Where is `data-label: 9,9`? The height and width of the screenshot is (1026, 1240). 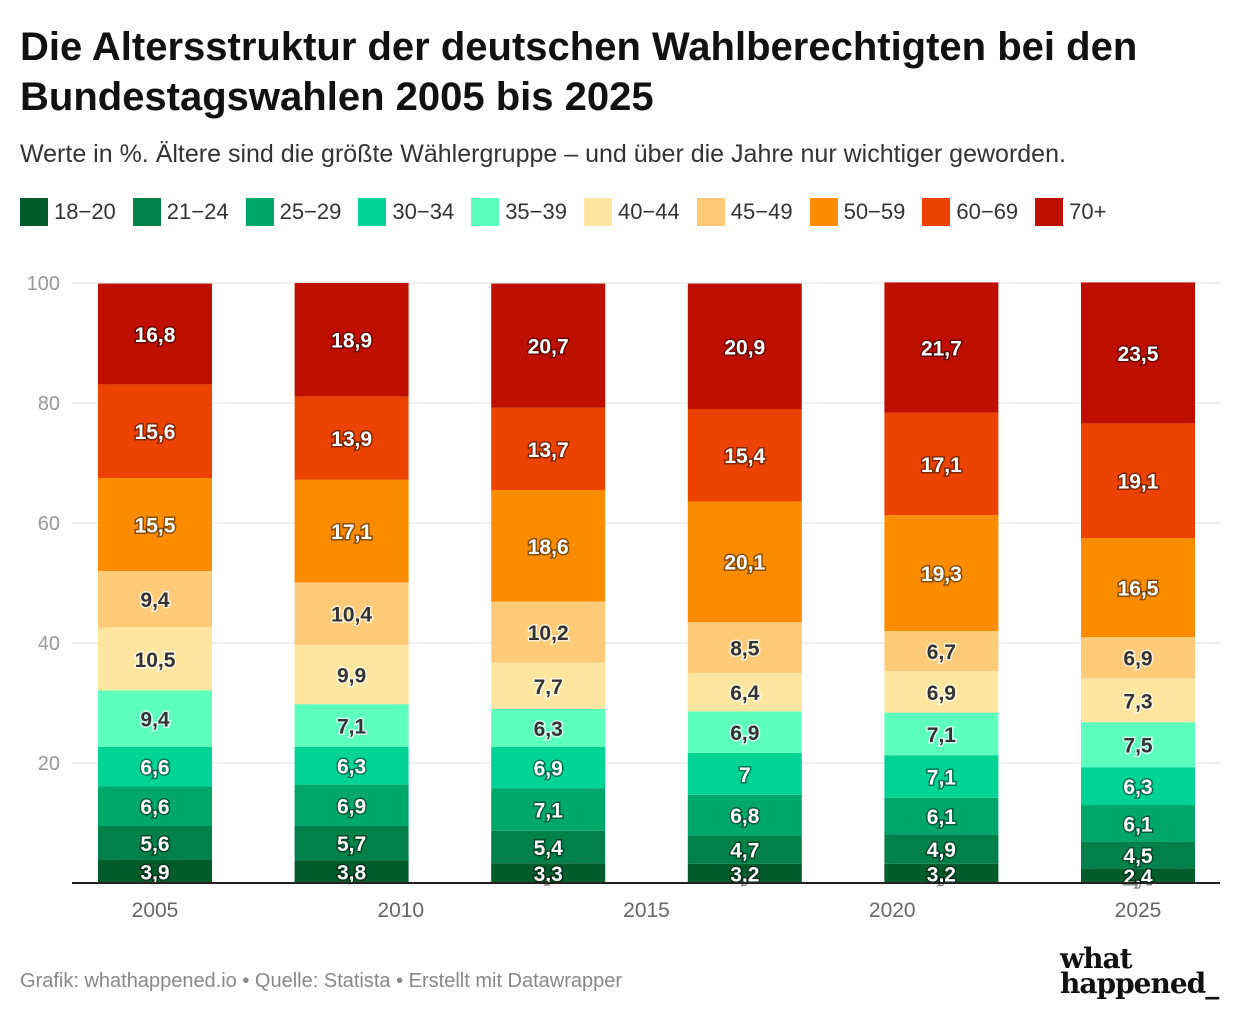 data-label: 9,9 is located at coordinates (351, 676).